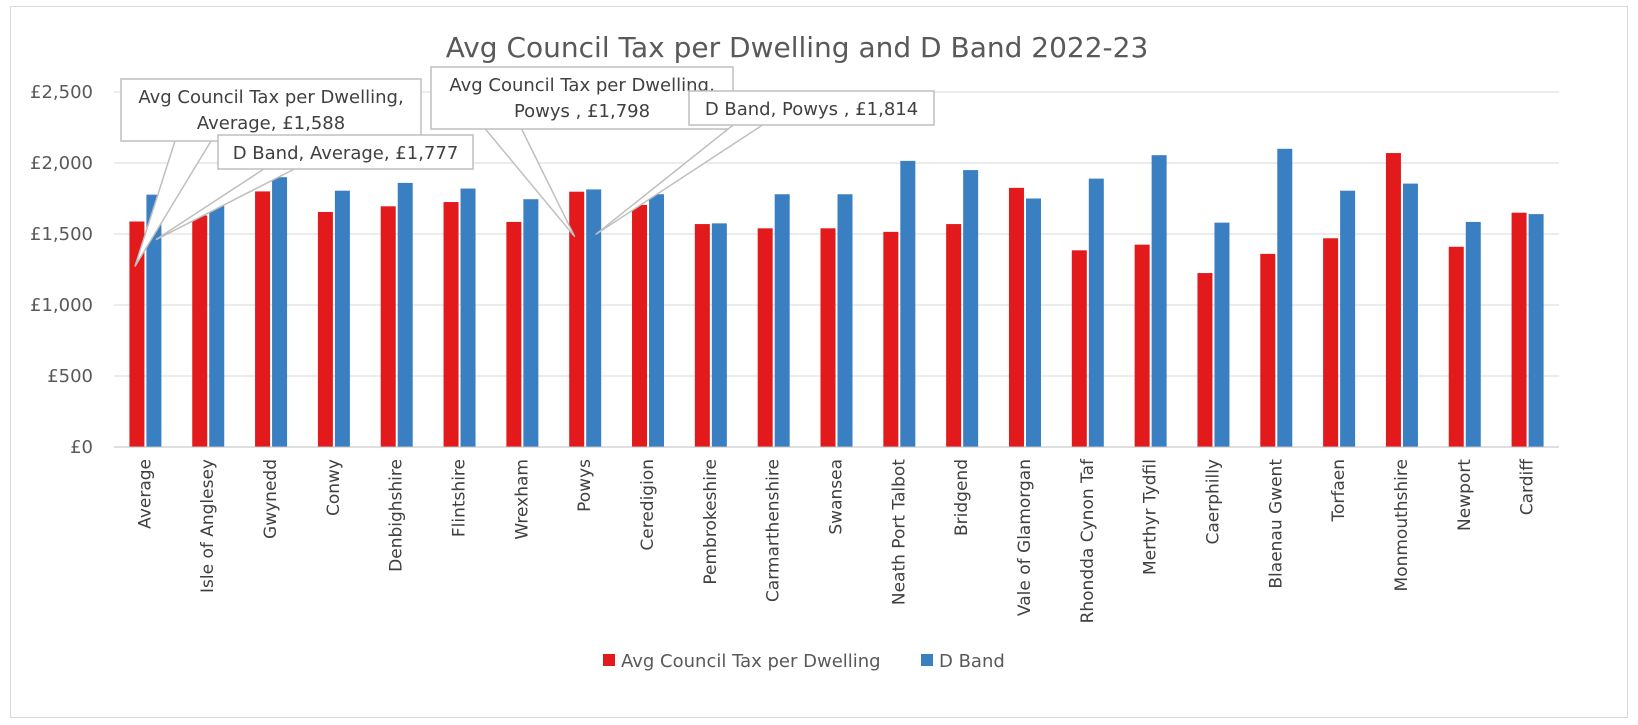 This screenshot has width=1638, height=725. I want to click on y-tick-label: £500, so click(70, 376).